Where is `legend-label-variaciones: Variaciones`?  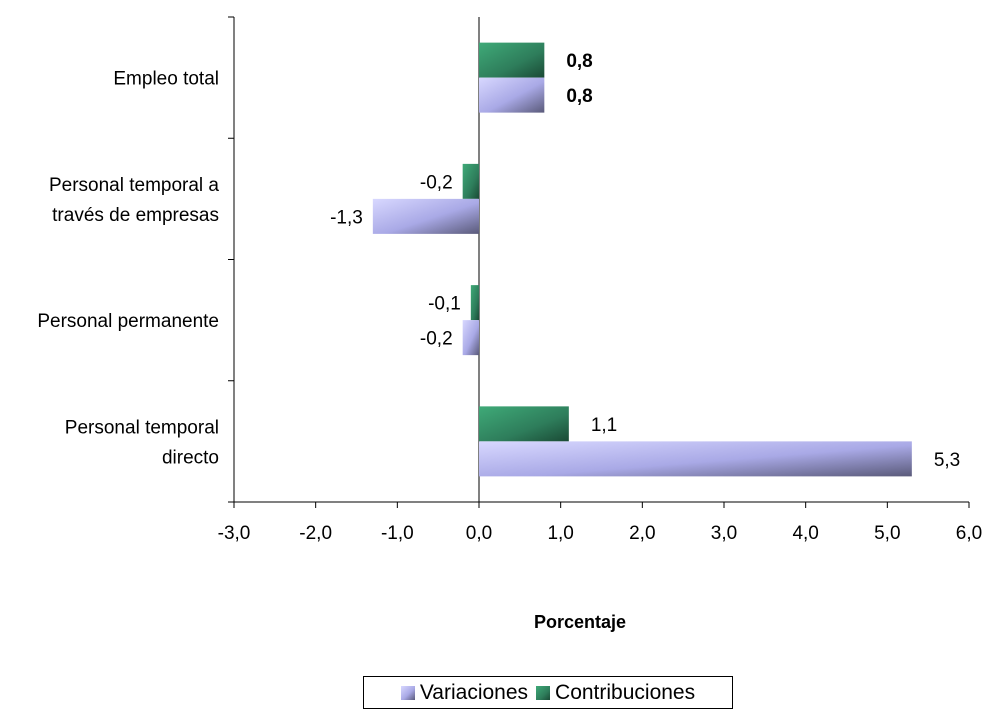
legend-label-variaciones: Variaciones is located at coordinates (474, 692).